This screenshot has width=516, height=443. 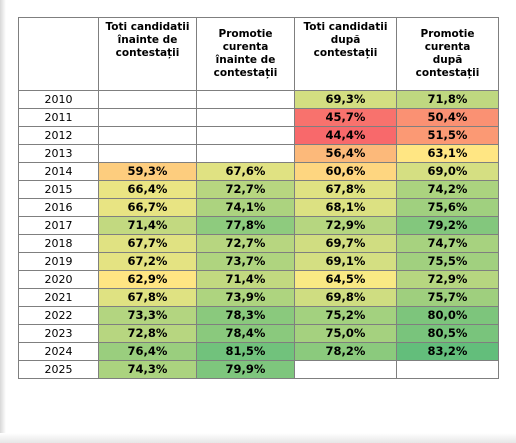 What do you see at coordinates (245, 279) in the screenshot?
I see `value-cell-current-before: 71,4%` at bounding box center [245, 279].